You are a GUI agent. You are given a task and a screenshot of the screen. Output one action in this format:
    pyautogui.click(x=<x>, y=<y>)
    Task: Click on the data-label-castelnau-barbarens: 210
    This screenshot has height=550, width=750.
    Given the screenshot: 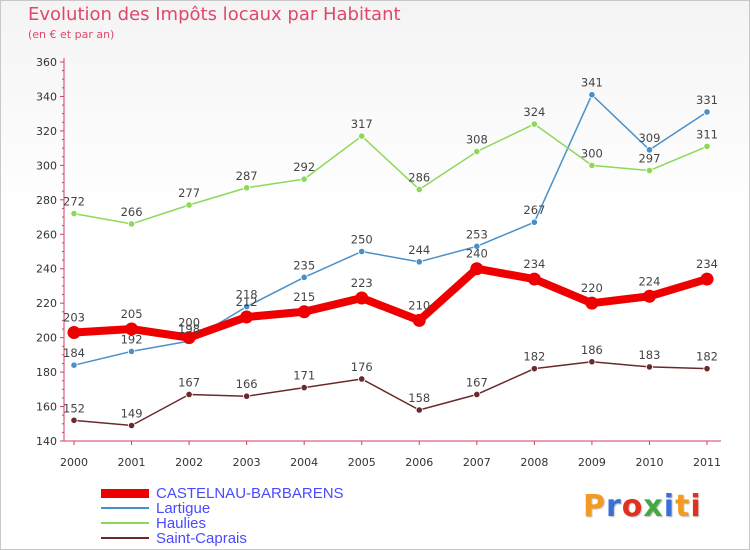 What is the action you would take?
    pyautogui.click(x=419, y=305)
    